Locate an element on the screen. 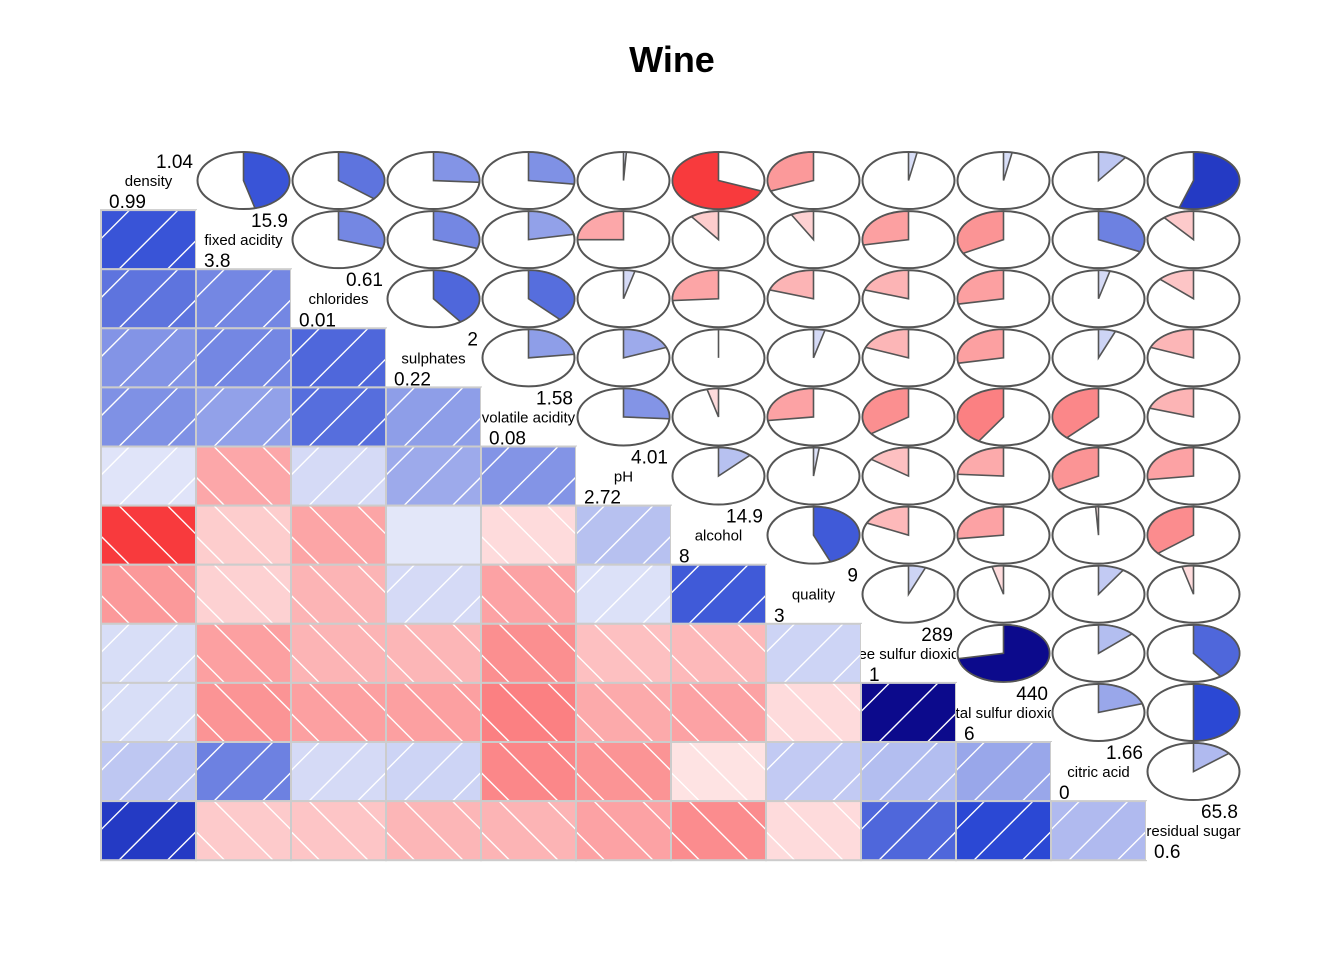 This screenshot has height=960, width=1344. max-label: 9 is located at coordinates (852, 576).